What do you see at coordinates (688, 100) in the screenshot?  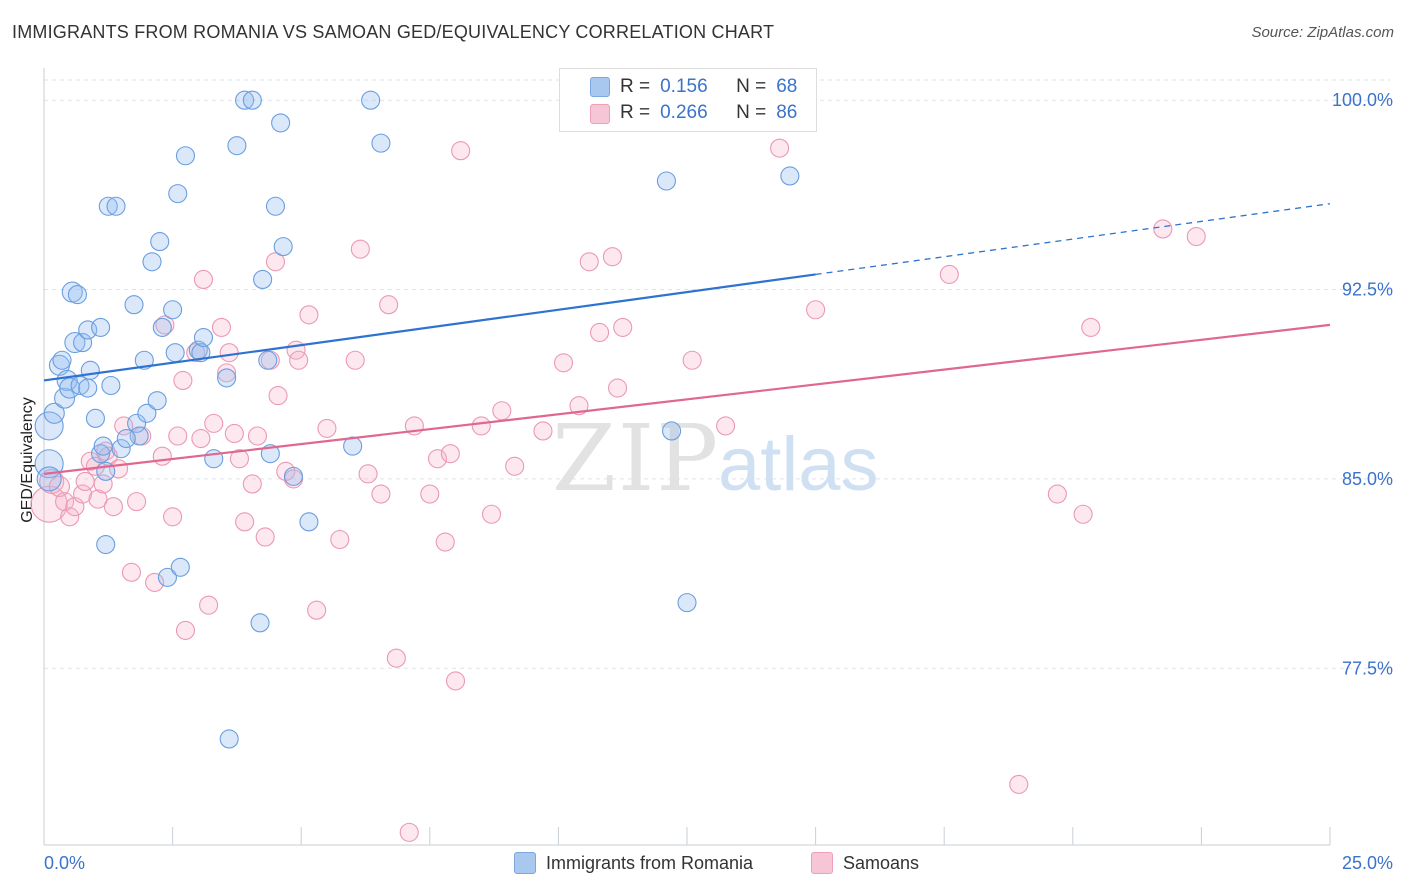 I see `stats-legend: R = 0.156 N = 68 R = 0.266 N = 86` at bounding box center [688, 100].